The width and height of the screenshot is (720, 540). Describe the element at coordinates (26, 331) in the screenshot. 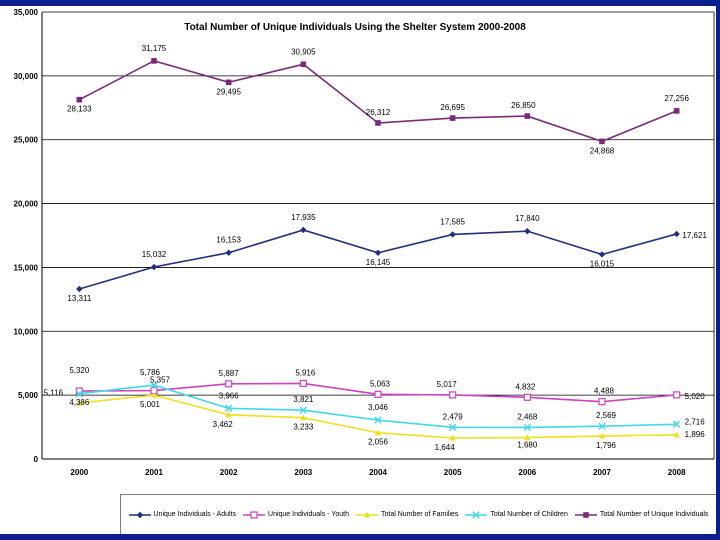

I see `y-tick-label: 10,000` at that location.